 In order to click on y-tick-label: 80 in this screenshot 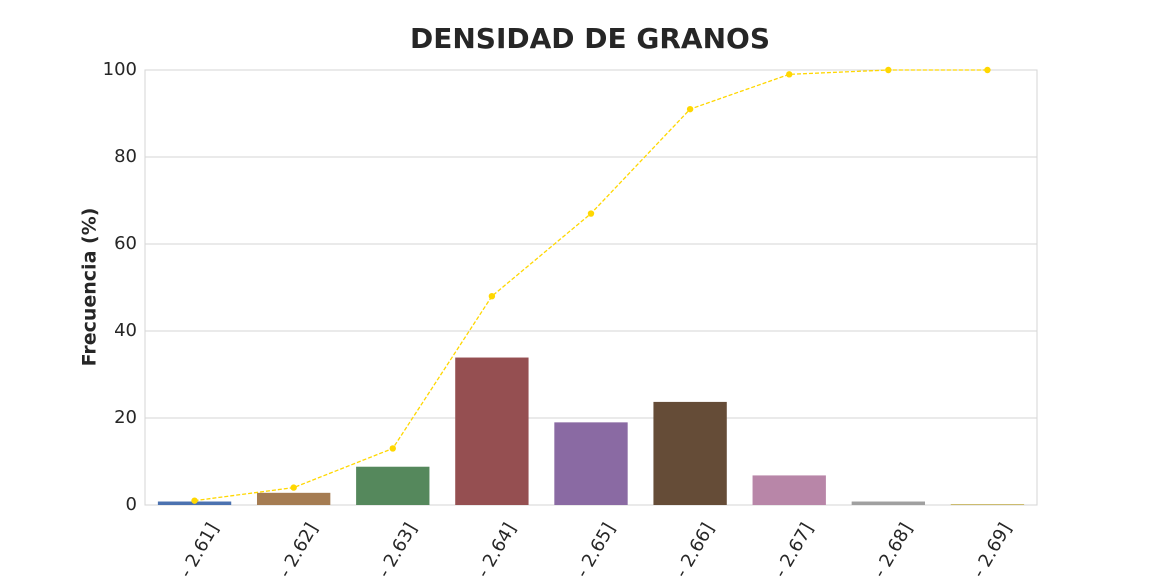, I will do `click(125, 156)`.